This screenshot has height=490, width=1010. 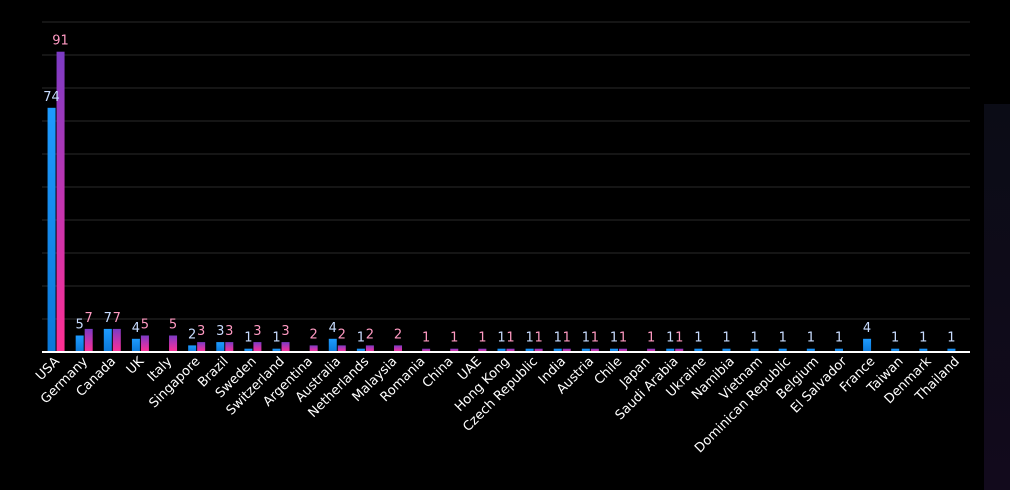 What do you see at coordinates (997, 297) in the screenshot?
I see `side-panel` at bounding box center [997, 297].